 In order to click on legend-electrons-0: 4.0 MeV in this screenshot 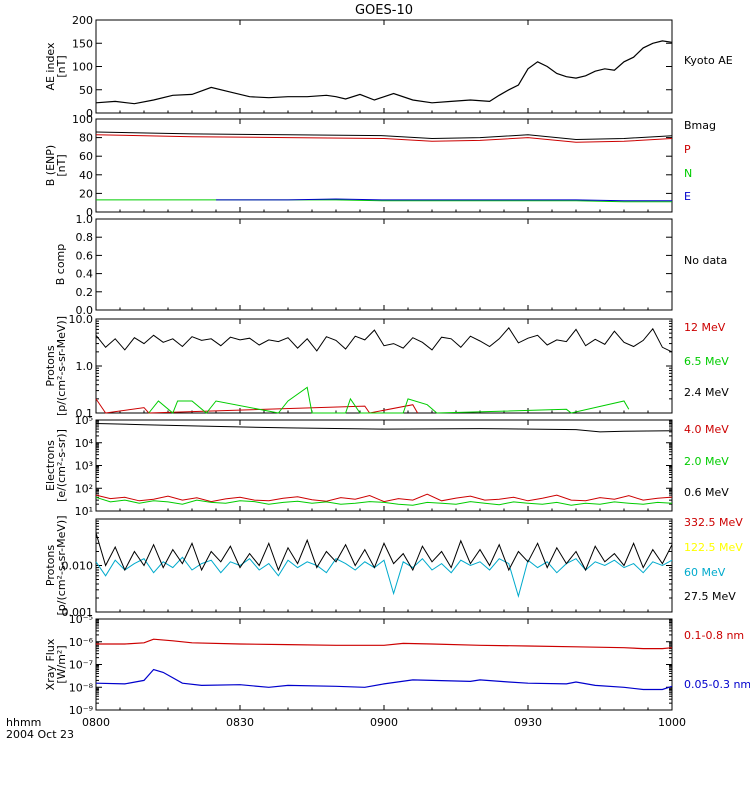, I will do `click(706, 429)`.